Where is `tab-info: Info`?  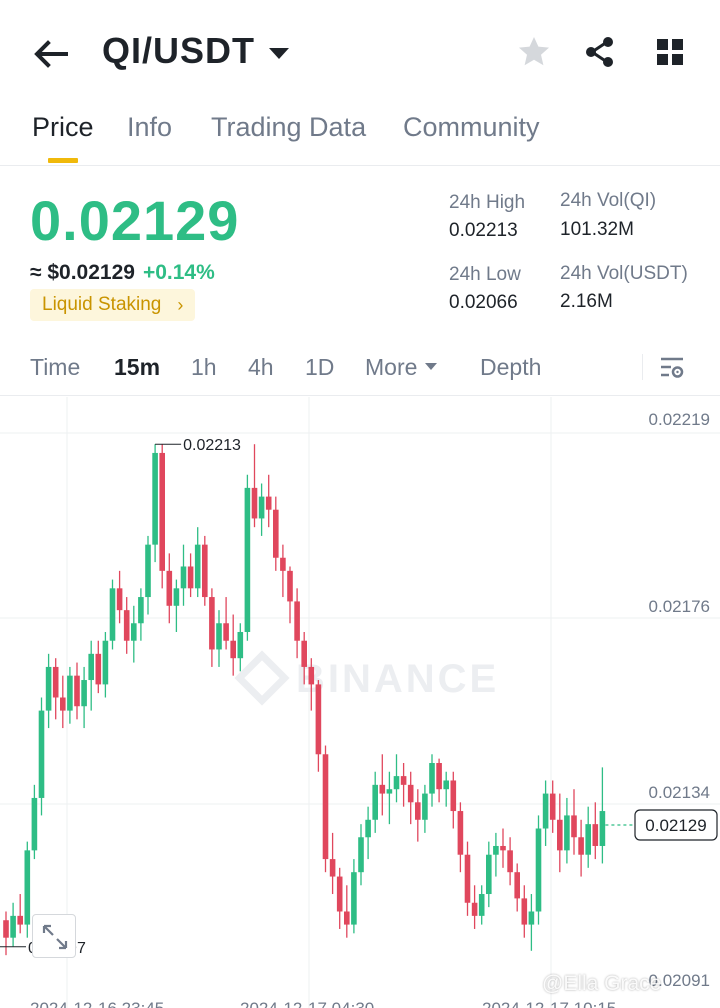
tab-info: Info is located at coordinates (150, 127).